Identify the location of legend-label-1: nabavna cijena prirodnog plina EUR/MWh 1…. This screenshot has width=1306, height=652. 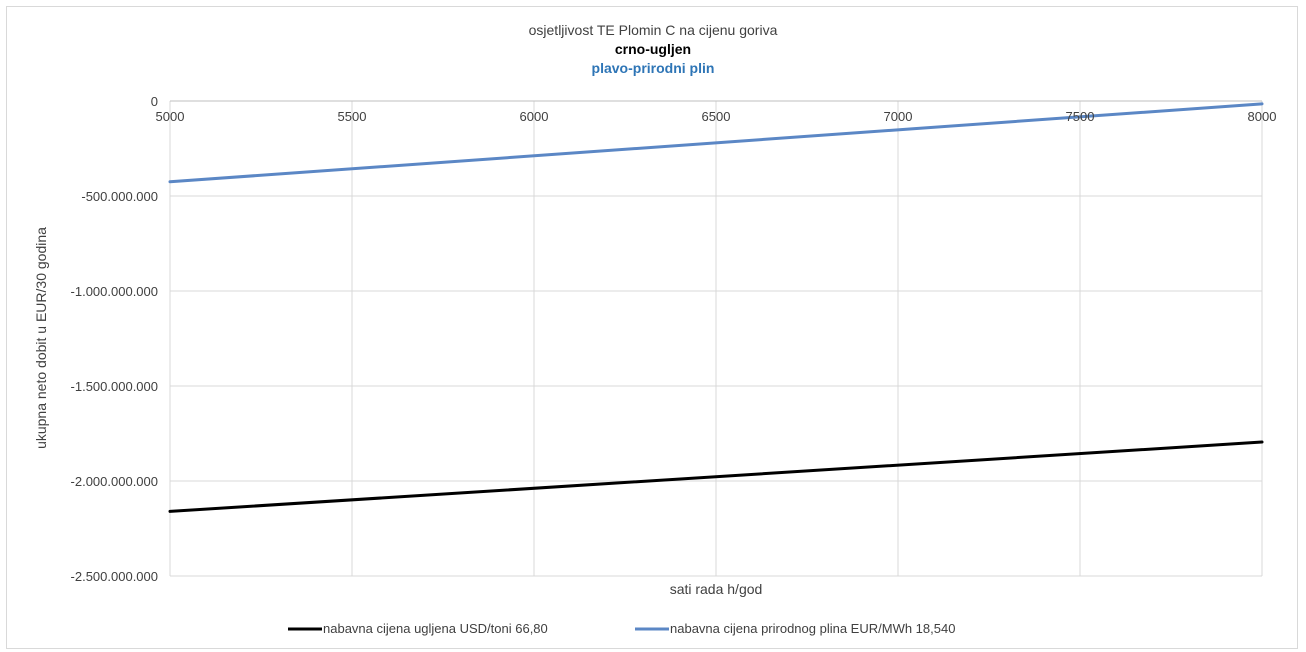
(812, 628).